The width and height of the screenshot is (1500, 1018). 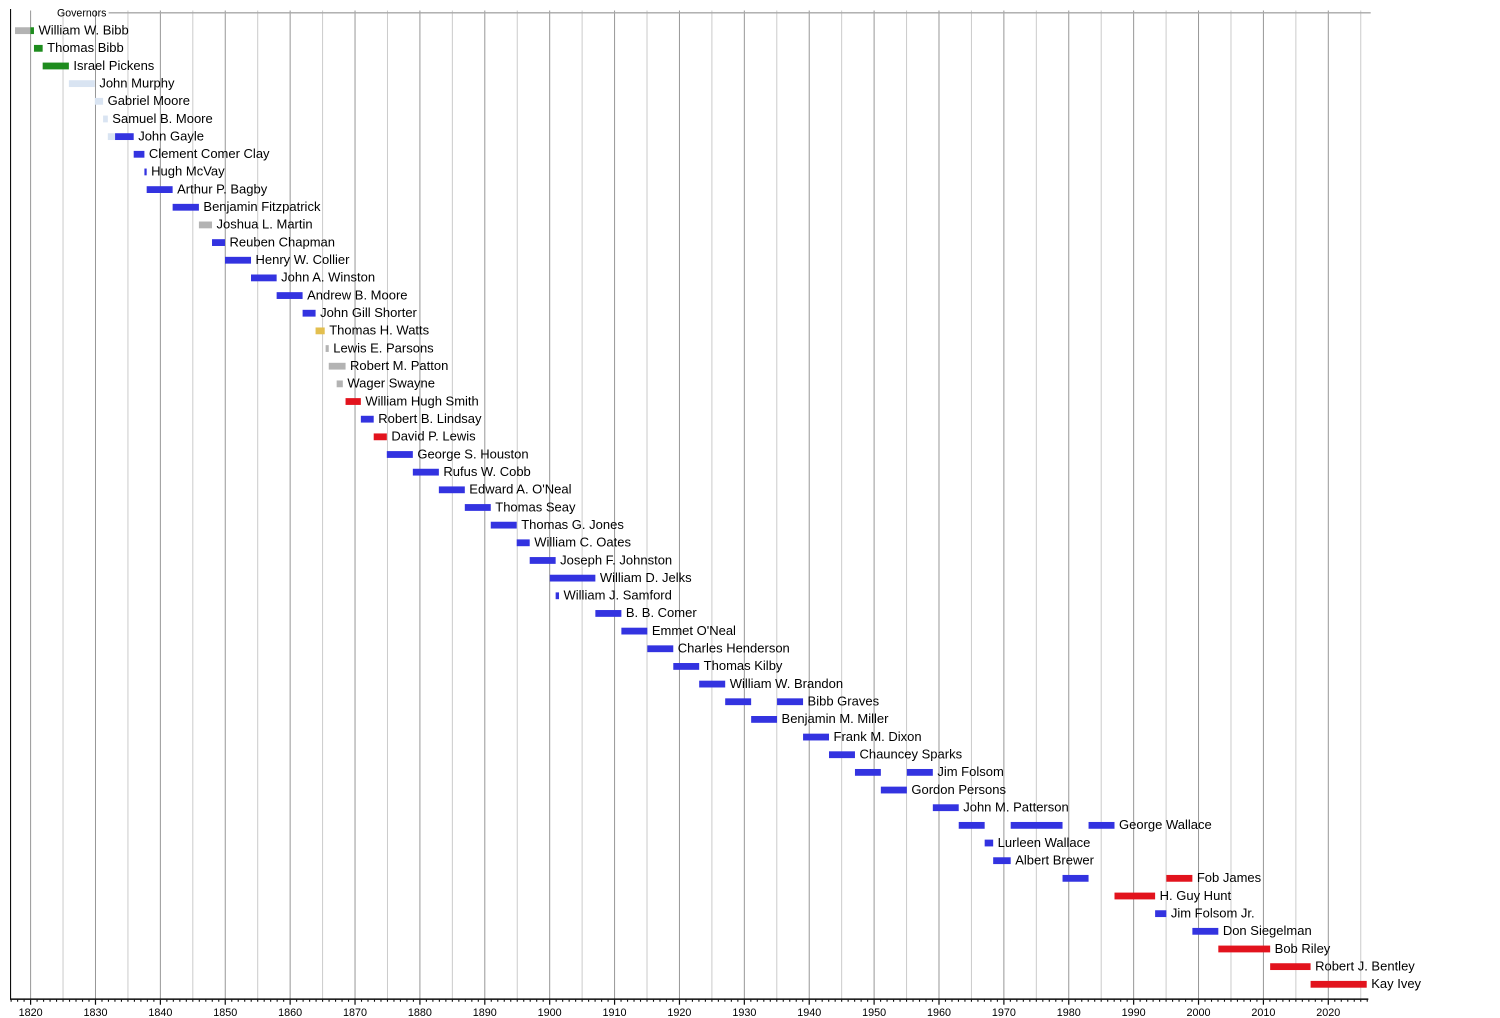 I want to click on svg-text: Reuben Chapman, so click(x=283, y=241).